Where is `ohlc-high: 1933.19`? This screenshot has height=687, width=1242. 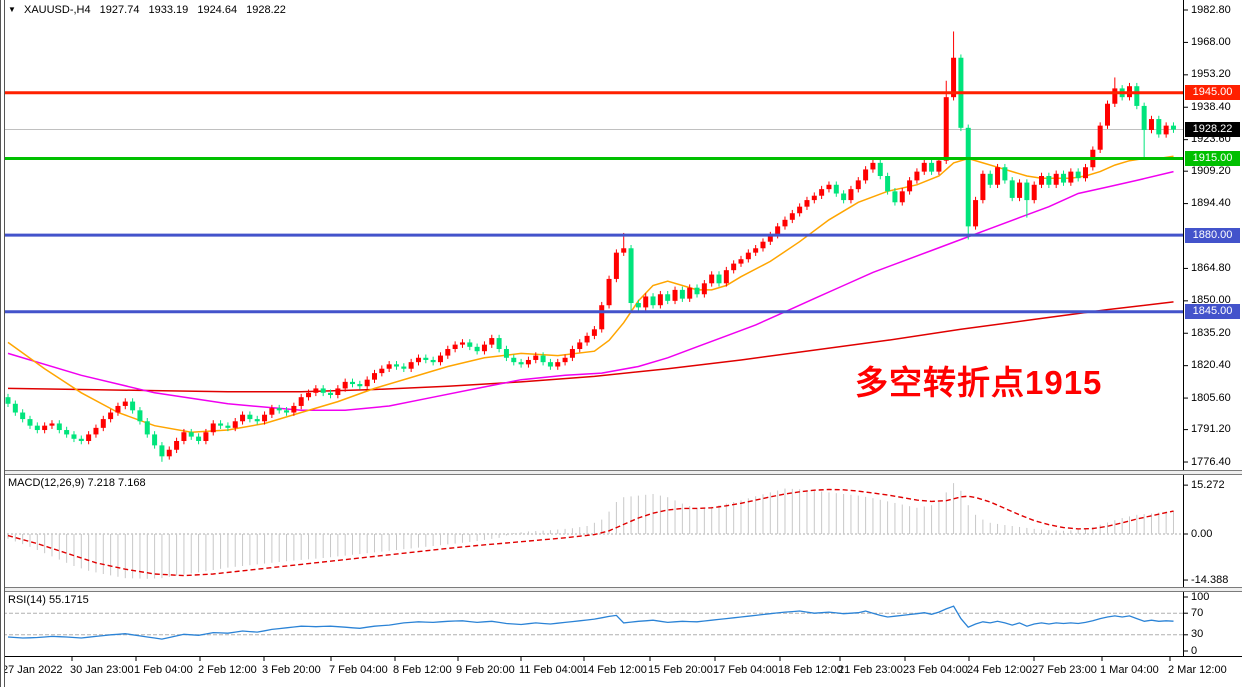 ohlc-high: 1933.19 is located at coordinates (168, 10).